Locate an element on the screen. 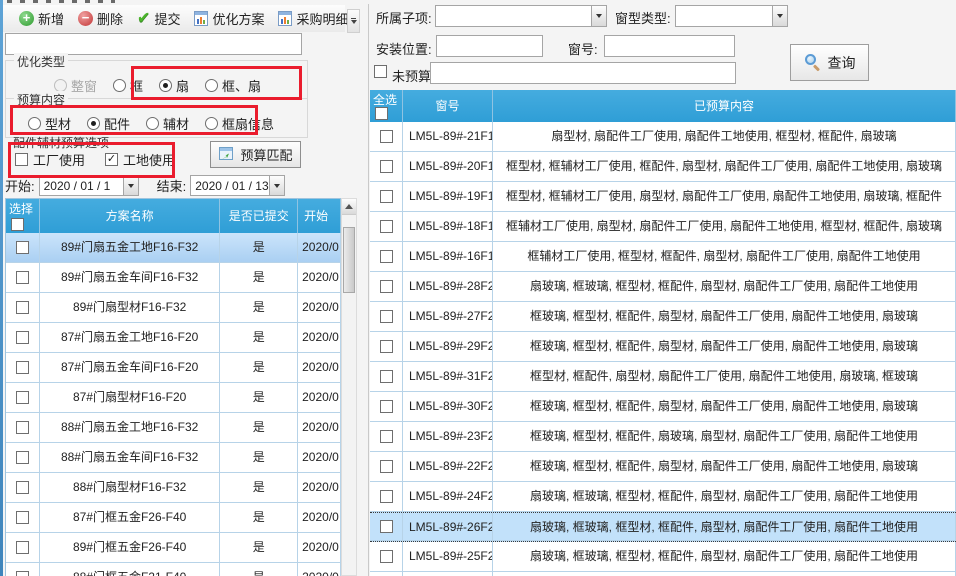  vertical-scrollbar is located at coordinates (349, 387).